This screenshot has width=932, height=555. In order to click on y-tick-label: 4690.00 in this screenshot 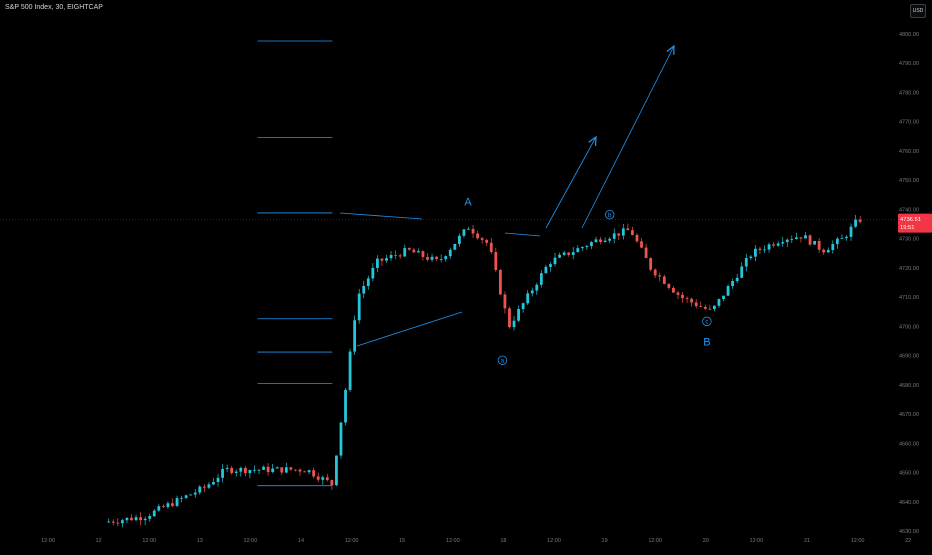, I will do `click(909, 357)`.